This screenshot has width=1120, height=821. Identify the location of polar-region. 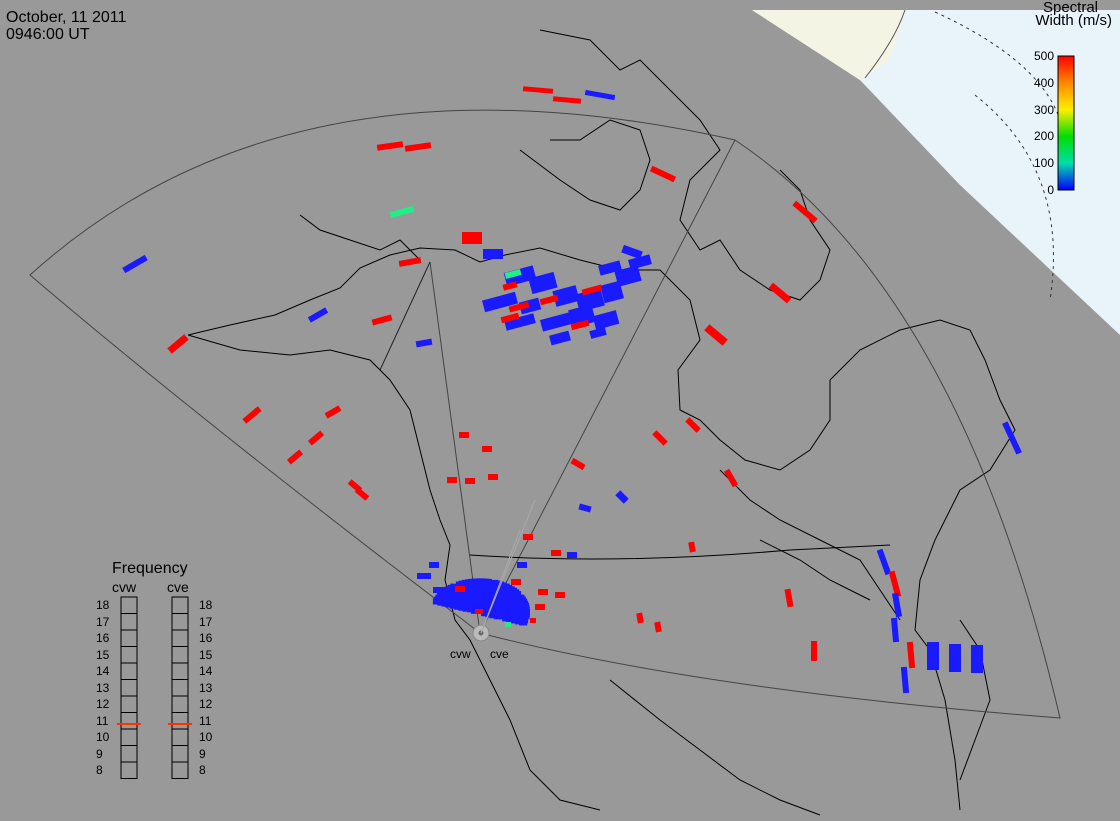
(936, 172).